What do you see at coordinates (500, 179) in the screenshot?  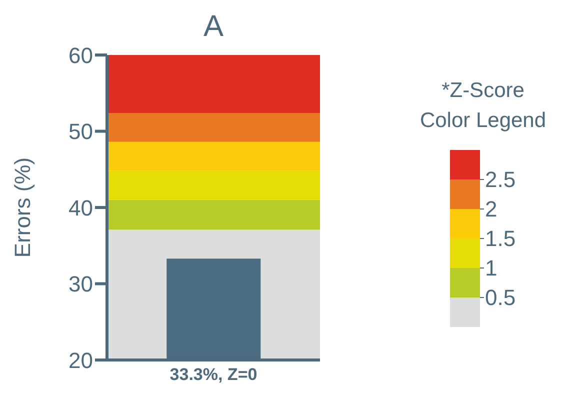 I see `color-bar-label: 2.5` at bounding box center [500, 179].